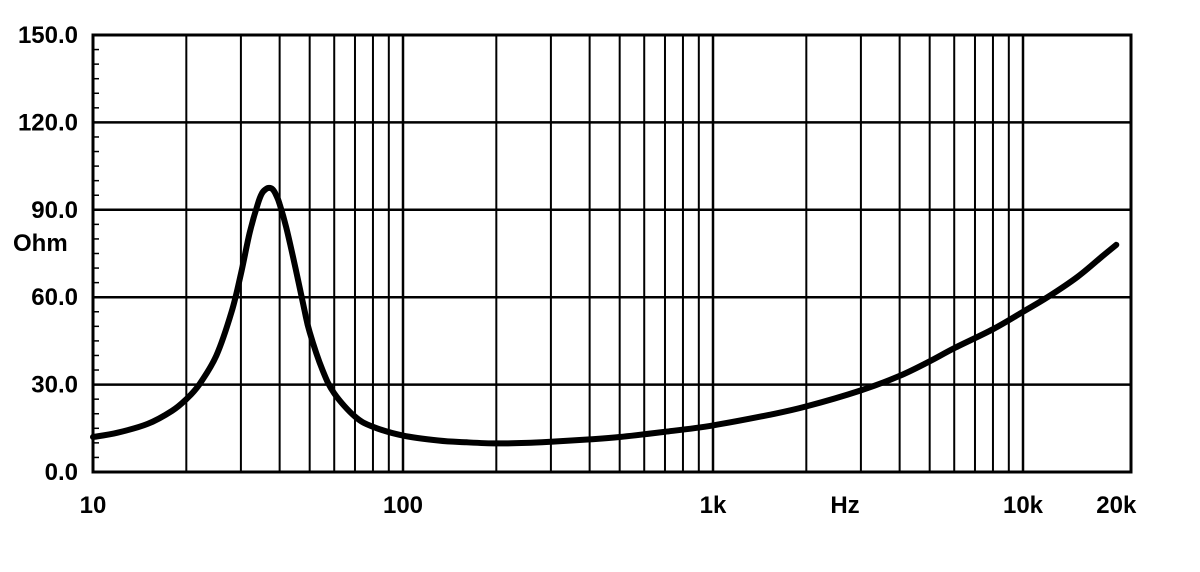 The height and width of the screenshot is (572, 1200). What do you see at coordinates (403, 505) in the screenshot?
I see `x-tick-label: 100` at bounding box center [403, 505].